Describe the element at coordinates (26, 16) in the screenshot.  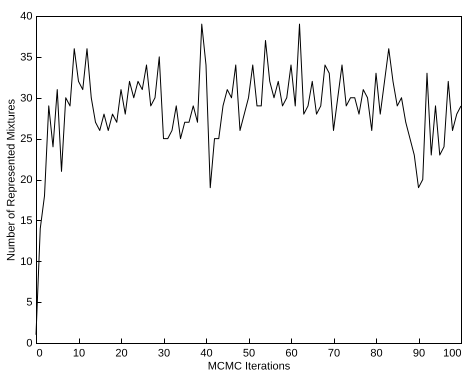
I see `y-tick-label: 40` at that location.